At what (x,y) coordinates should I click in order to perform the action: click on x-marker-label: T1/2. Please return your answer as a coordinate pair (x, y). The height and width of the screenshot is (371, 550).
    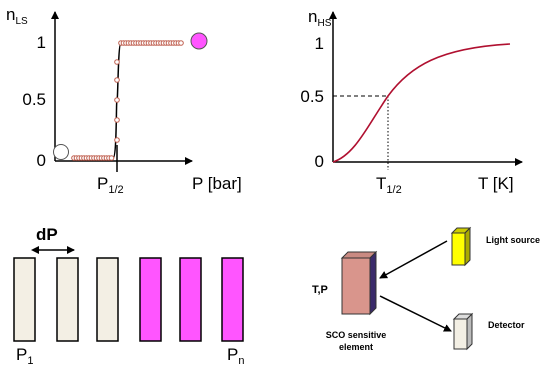
    Looking at the image, I should click on (389, 185).